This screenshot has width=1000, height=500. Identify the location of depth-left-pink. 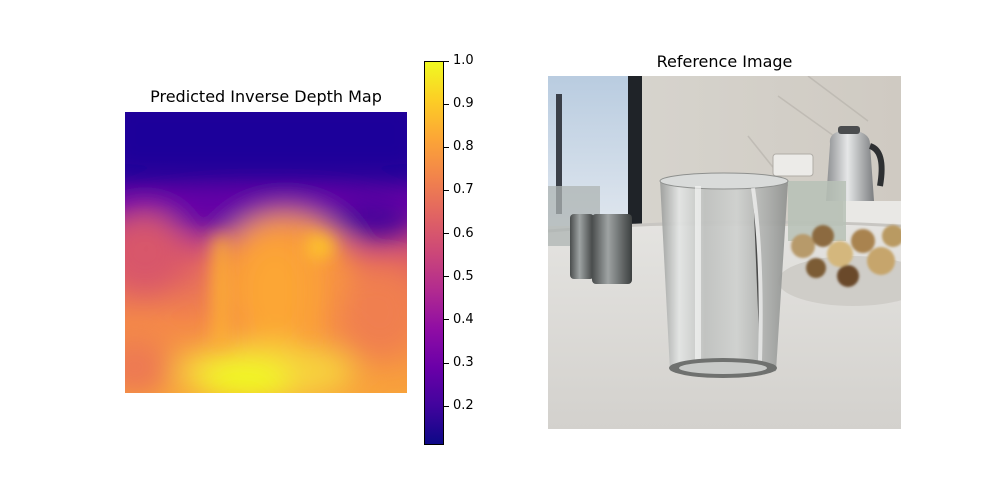
(155, 252).